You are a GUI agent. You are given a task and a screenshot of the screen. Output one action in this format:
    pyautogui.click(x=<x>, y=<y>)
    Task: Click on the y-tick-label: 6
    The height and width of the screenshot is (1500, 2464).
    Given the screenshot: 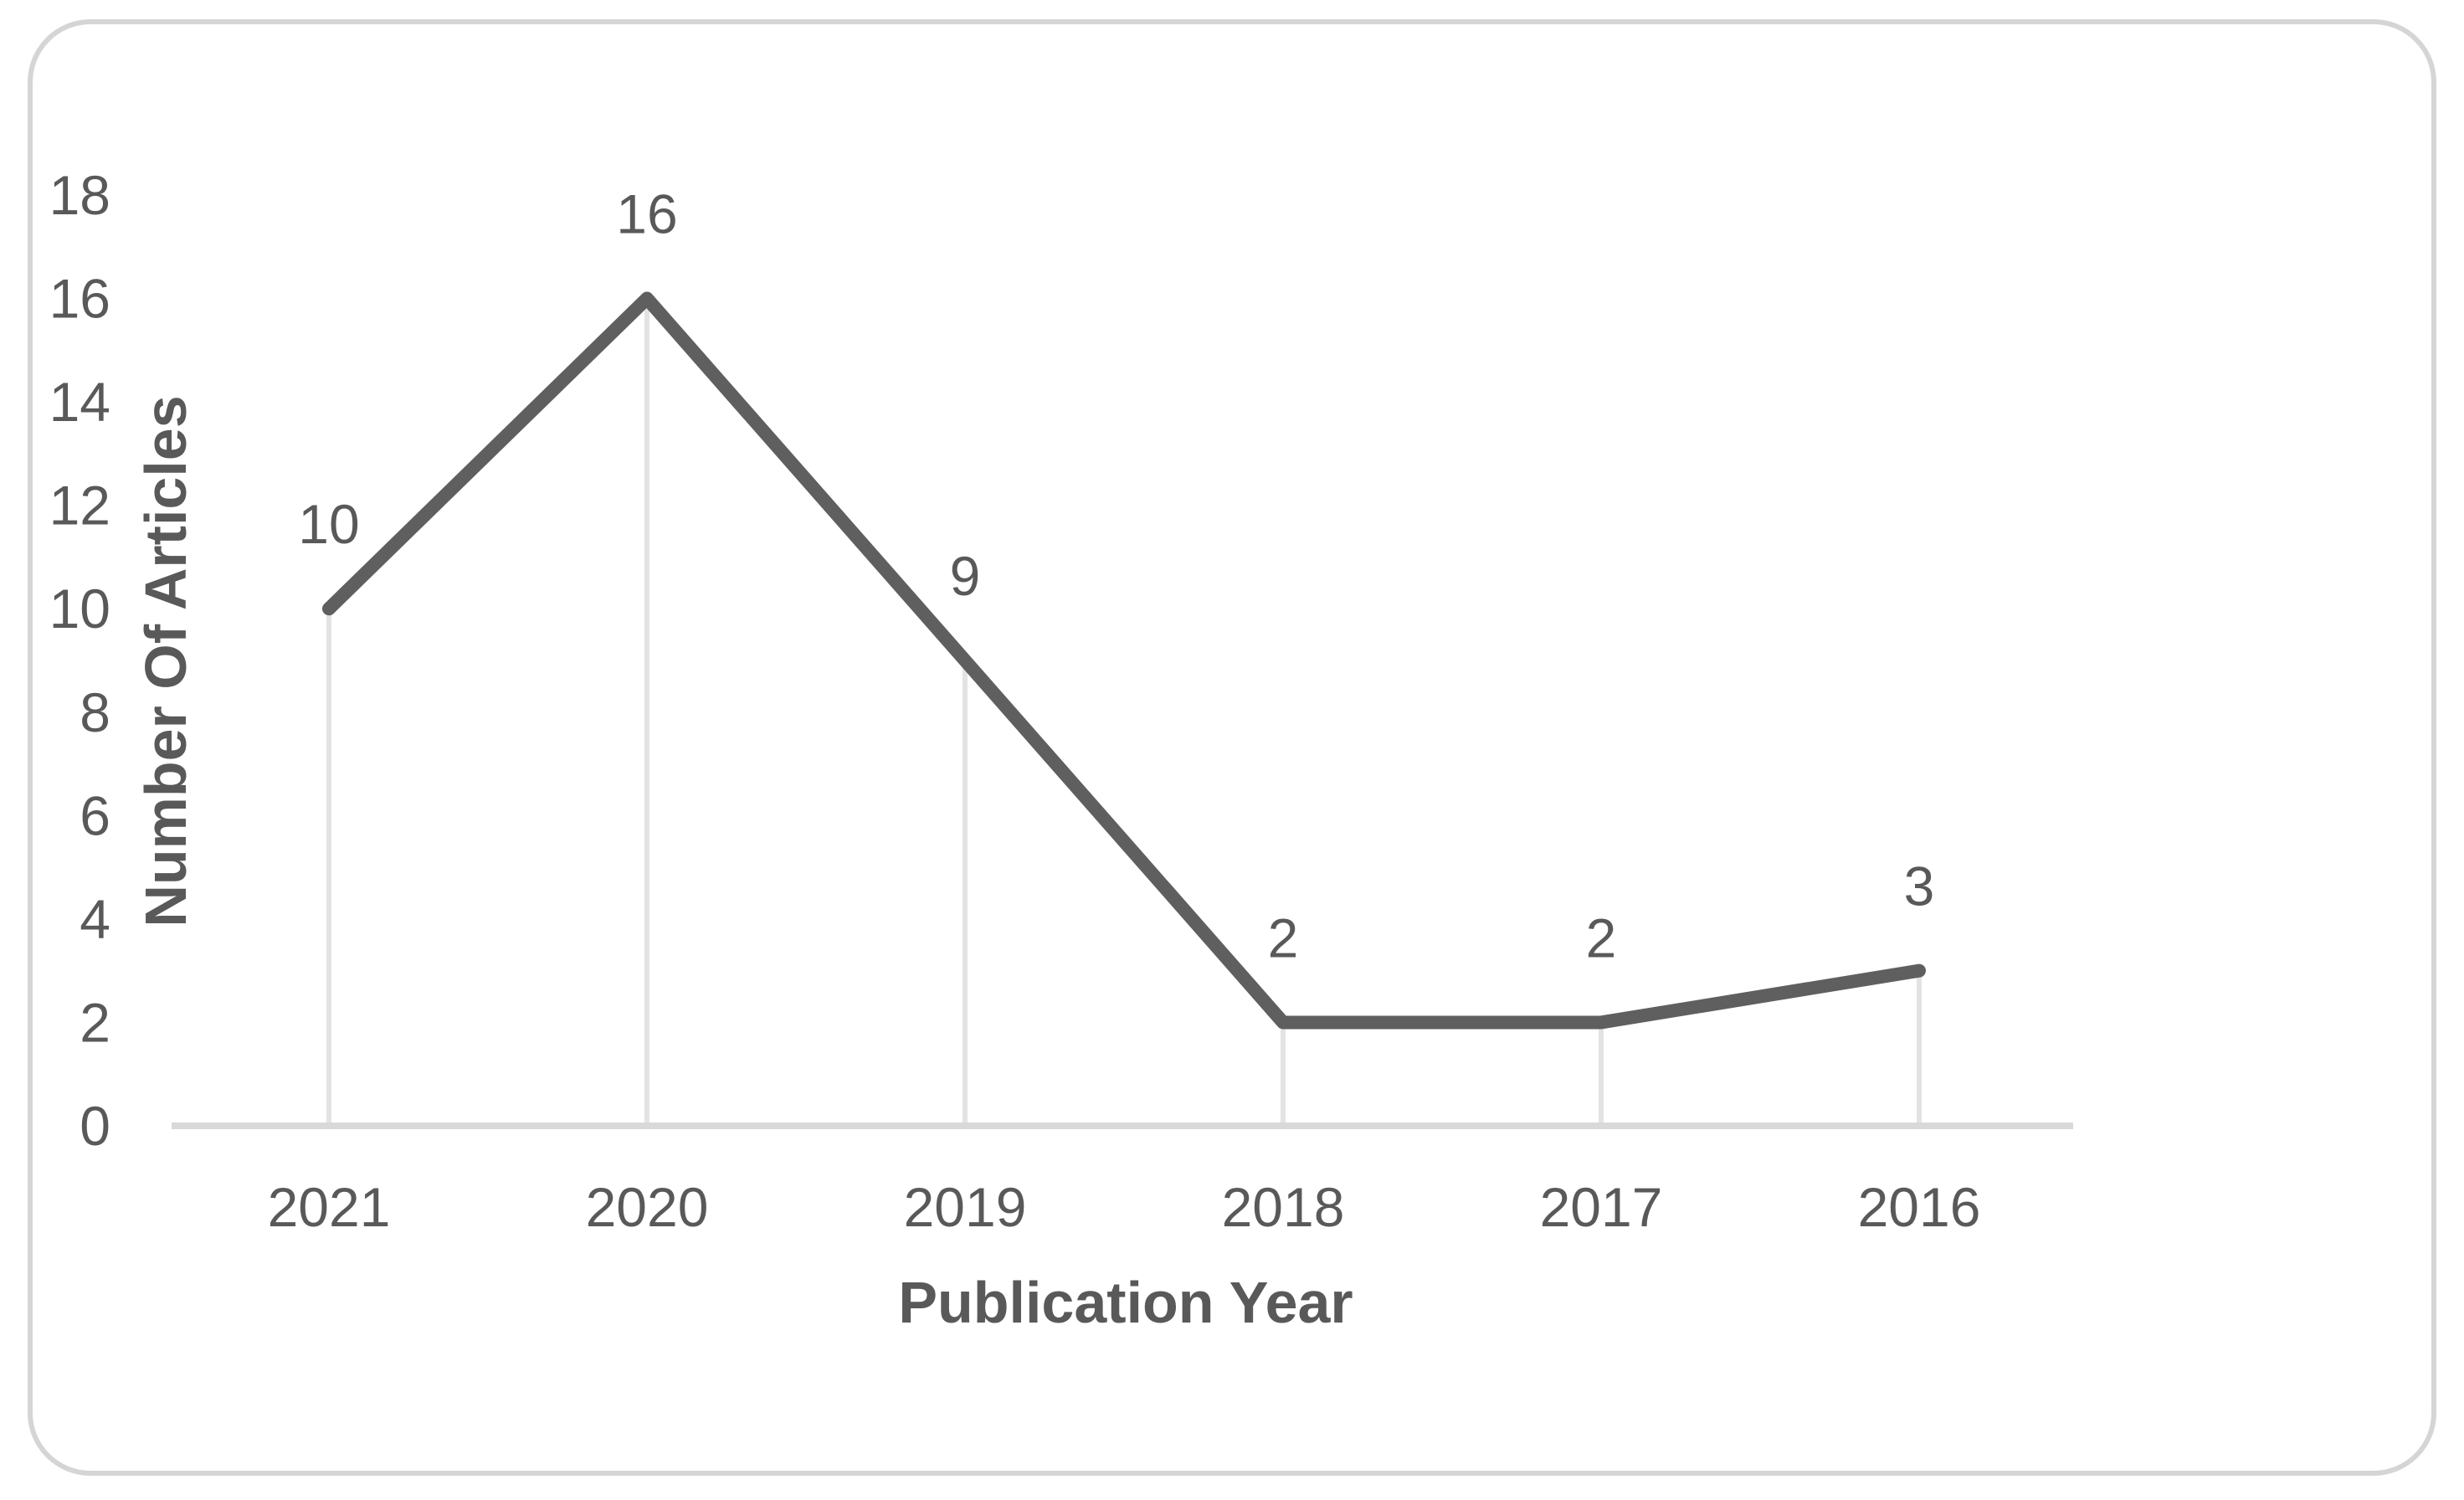 What is the action you would take?
    pyautogui.click(x=95, y=815)
    